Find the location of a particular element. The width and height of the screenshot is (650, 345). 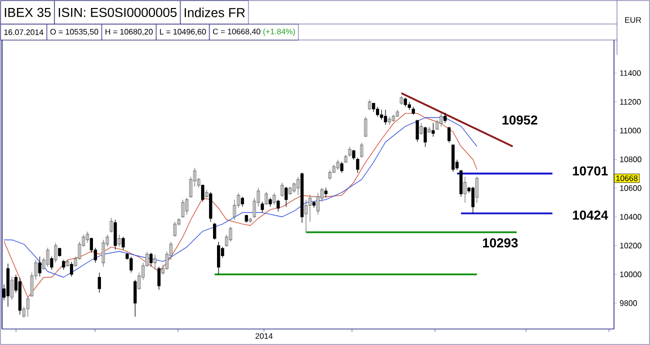

annotation: 10293 is located at coordinates (500, 243).